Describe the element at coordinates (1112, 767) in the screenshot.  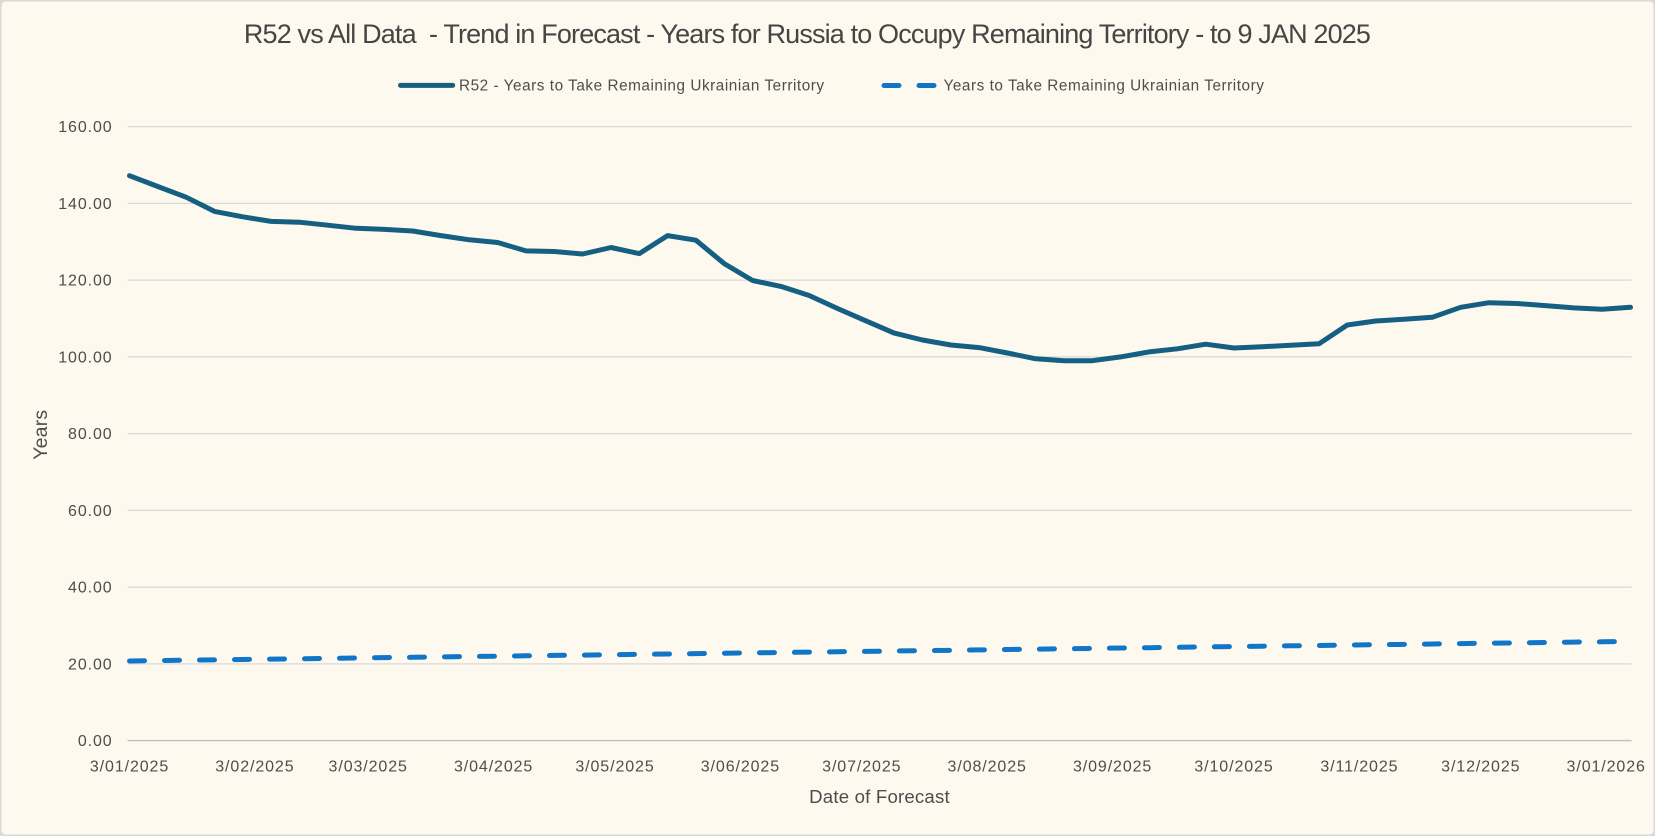
I see `svg-text: 3/09/2025` at that location.